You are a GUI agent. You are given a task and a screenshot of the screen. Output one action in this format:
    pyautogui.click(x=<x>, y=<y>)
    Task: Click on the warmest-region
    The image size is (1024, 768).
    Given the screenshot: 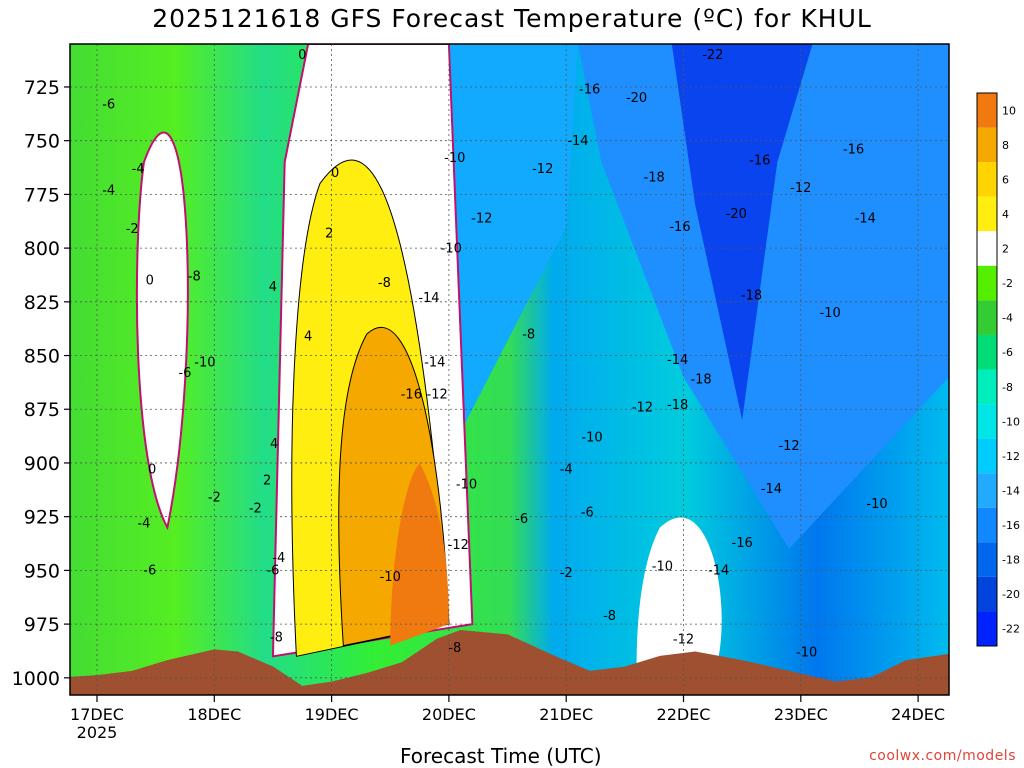 What is the action you would take?
    pyautogui.click(x=419, y=554)
    